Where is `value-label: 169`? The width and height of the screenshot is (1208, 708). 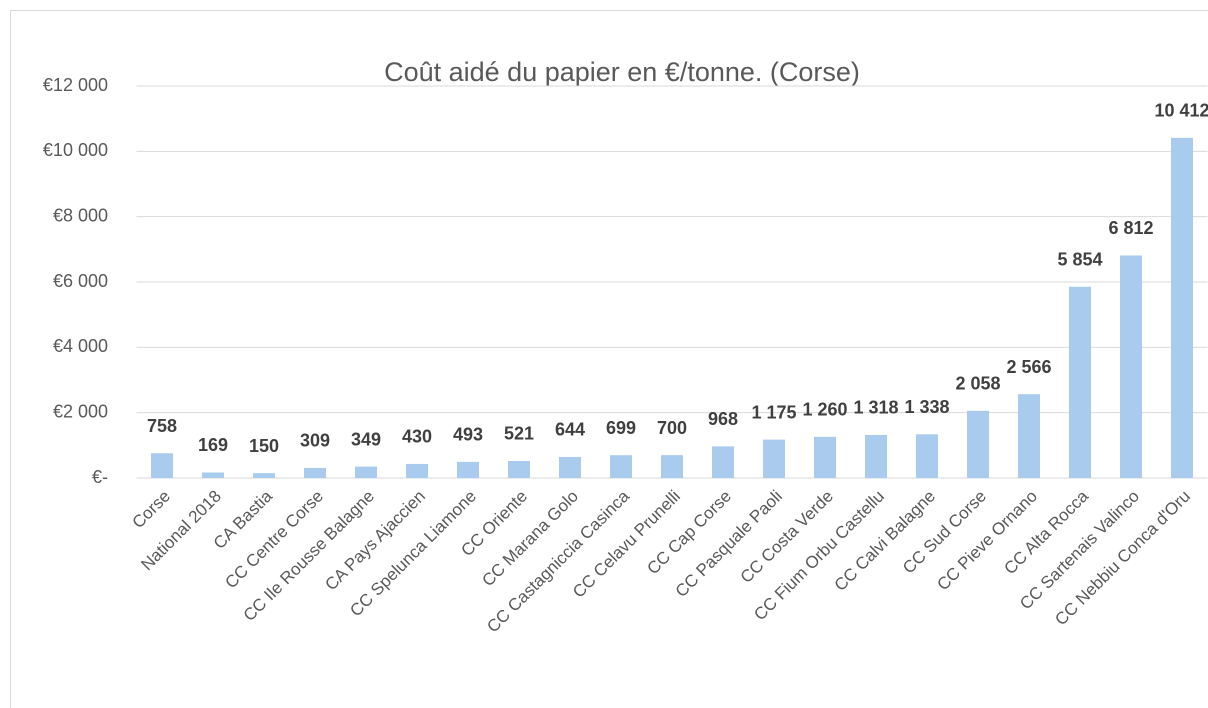 value-label: 169 is located at coordinates (213, 445).